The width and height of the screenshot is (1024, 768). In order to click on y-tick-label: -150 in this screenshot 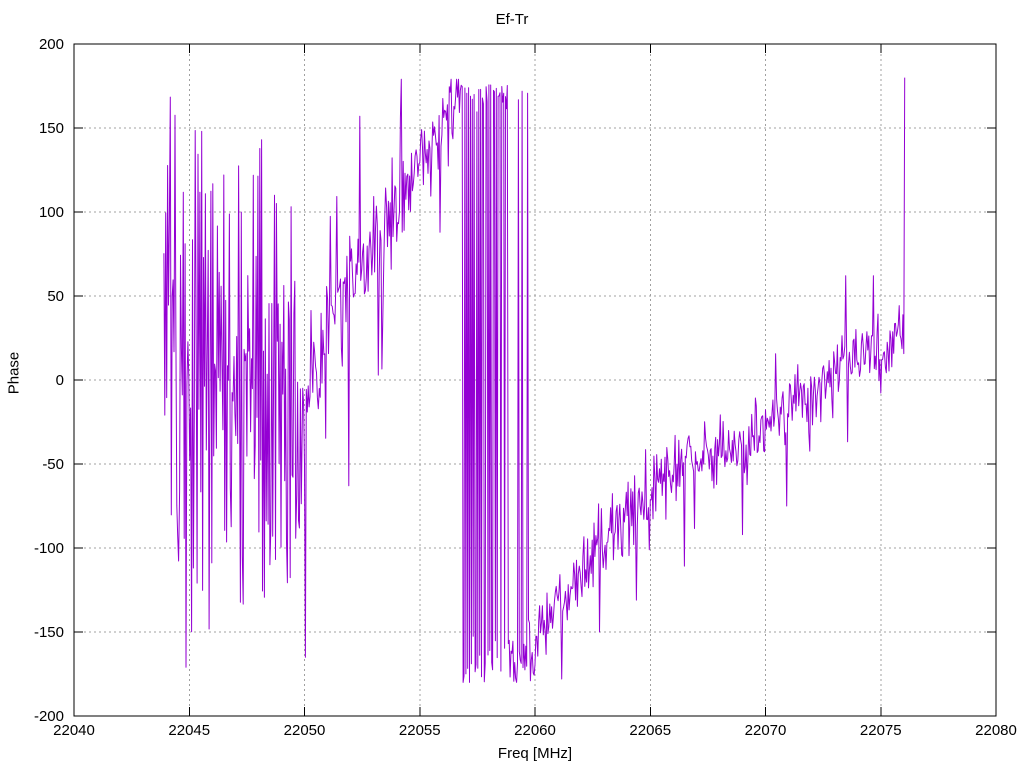, I will do `click(48, 632)`.